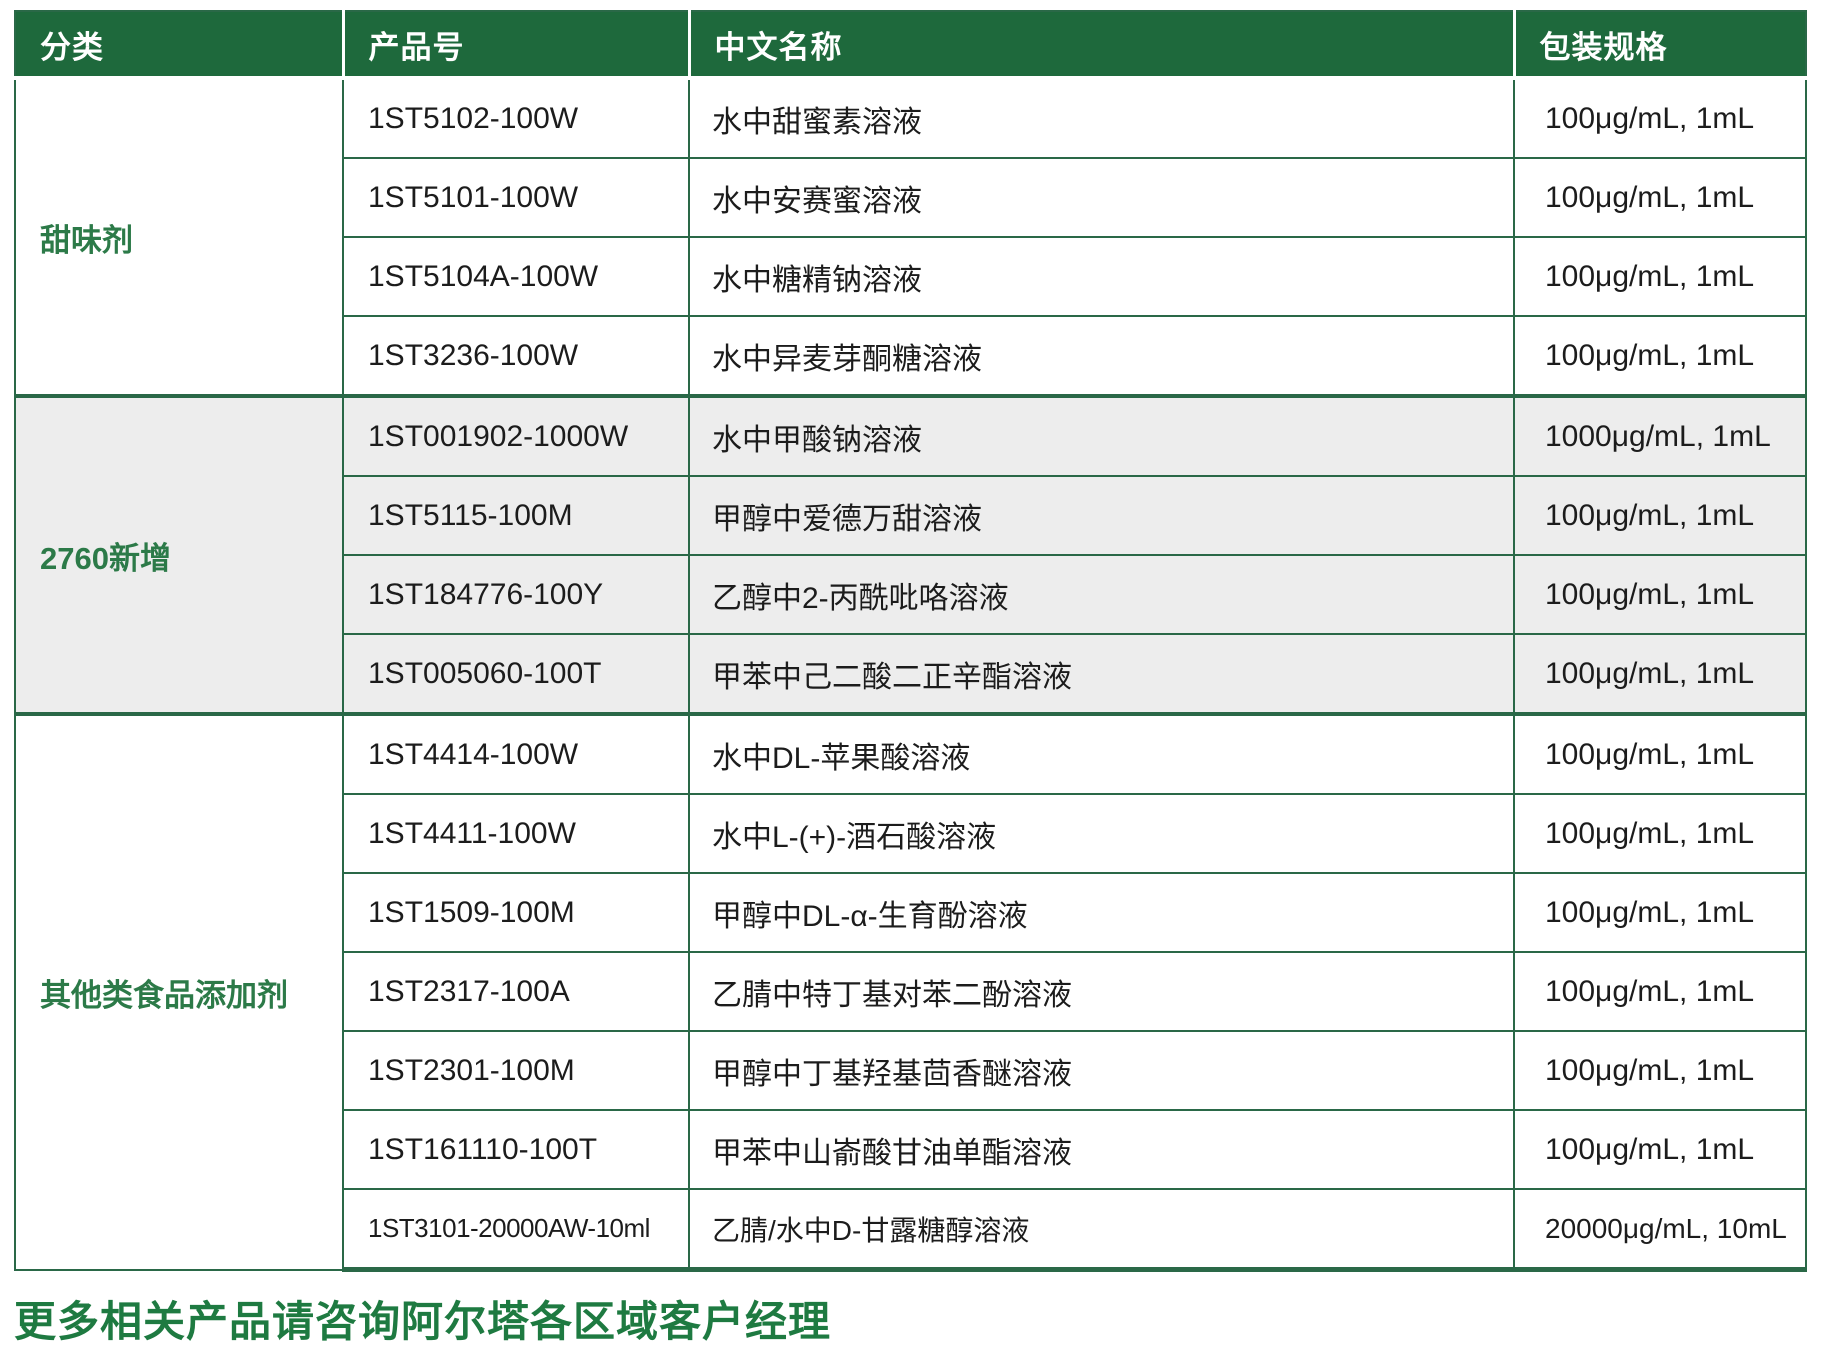 This screenshot has height=1362, width=1841. I want to click on chinese-name-cell: 水中DL-苹果酸溶液, so click(1101, 753).